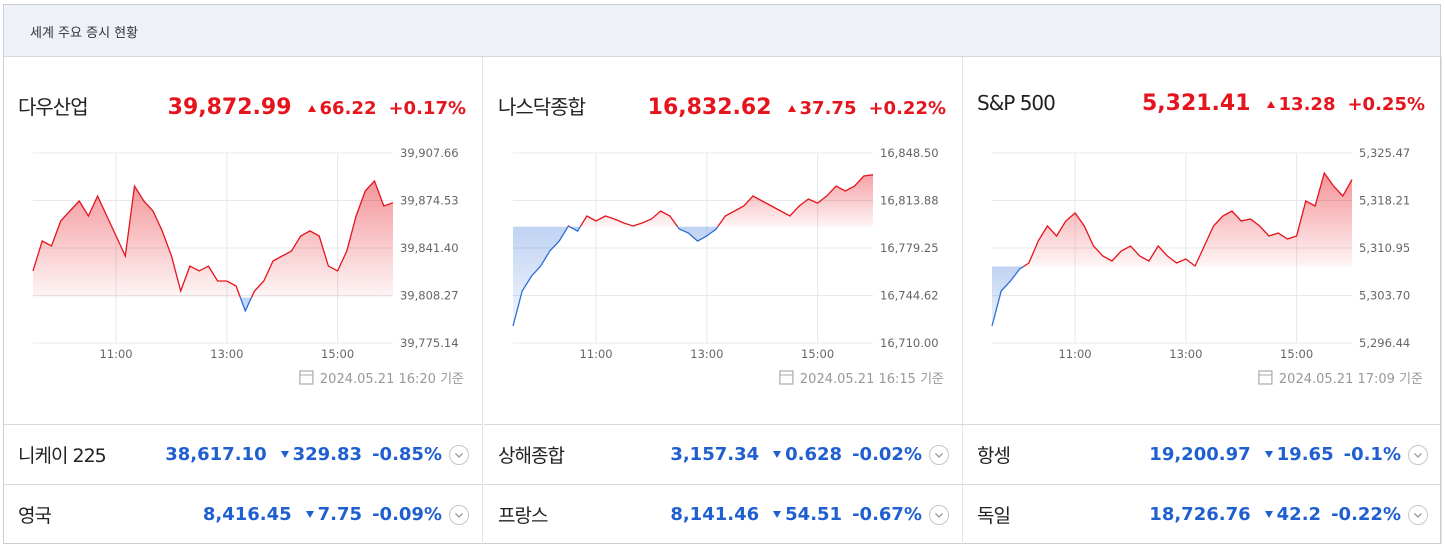 The height and width of the screenshot is (546, 1445). I want to click on change: 19.65, so click(1299, 454).